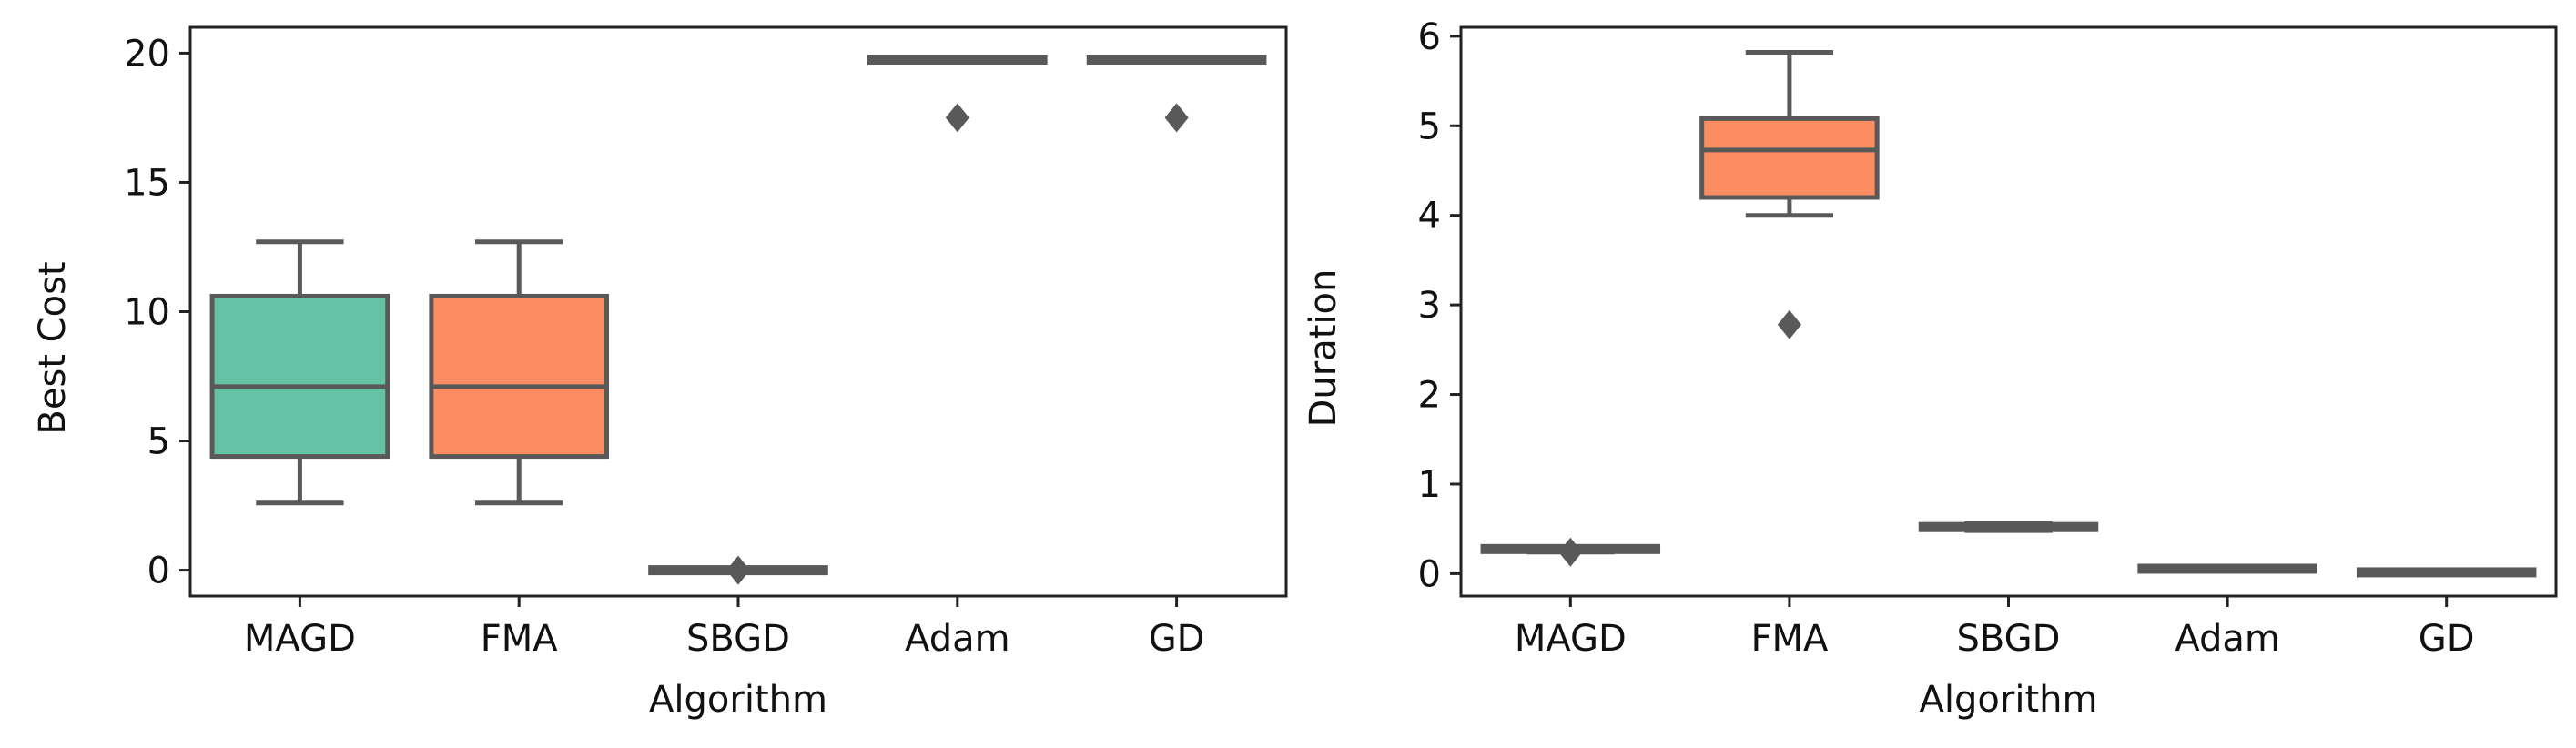 The width and height of the screenshot is (2576, 748). I want to click on y-axis-label: Duration, so click(1323, 348).